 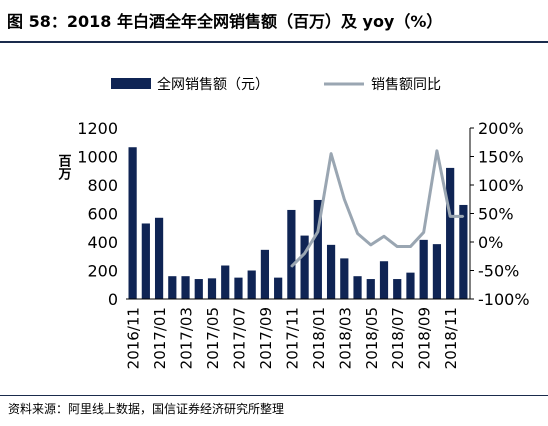 What do you see at coordinates (345, 338) in the screenshot?
I see `x-tick-label: 2018/03` at bounding box center [345, 338].